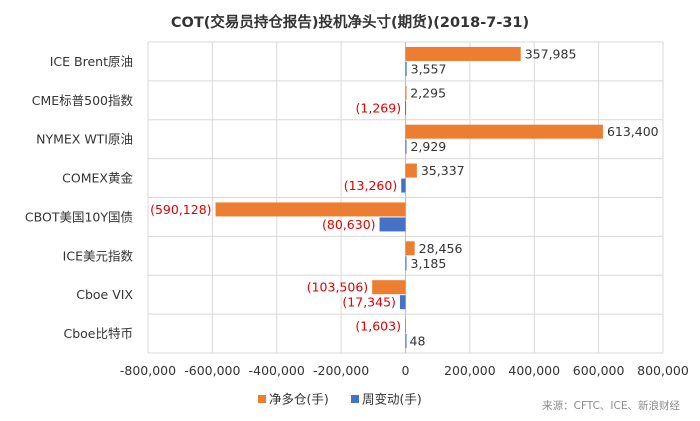 Image resolution: width=700 pixels, height=421 pixels. Describe the element at coordinates (104, 294) in the screenshot. I see `category-label: Cboe VIX` at that location.